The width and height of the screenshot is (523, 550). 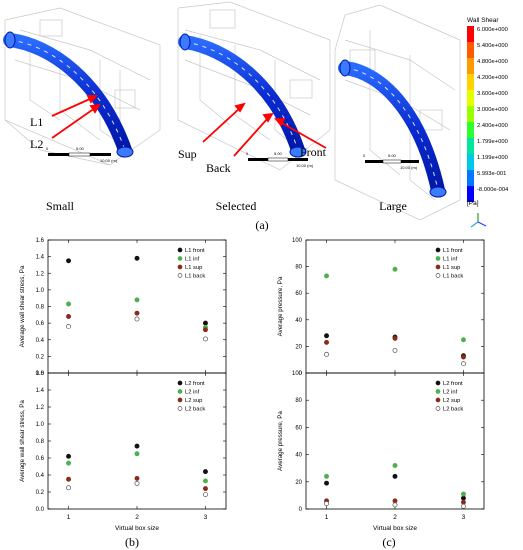 I want to click on y-axis-label: Average pressure, Pa, so click(x=280, y=306).